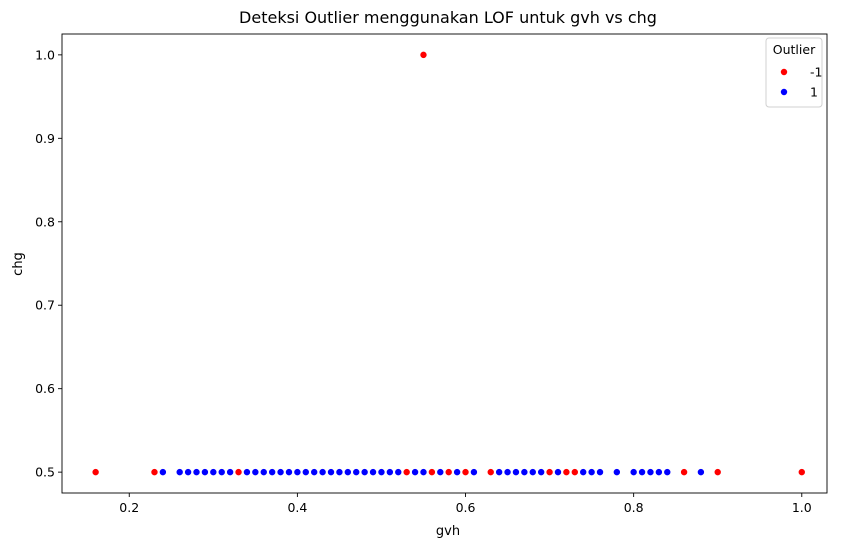 This screenshot has height=547, width=846. I want to click on y-tick-label: 0.5, so click(45, 472).